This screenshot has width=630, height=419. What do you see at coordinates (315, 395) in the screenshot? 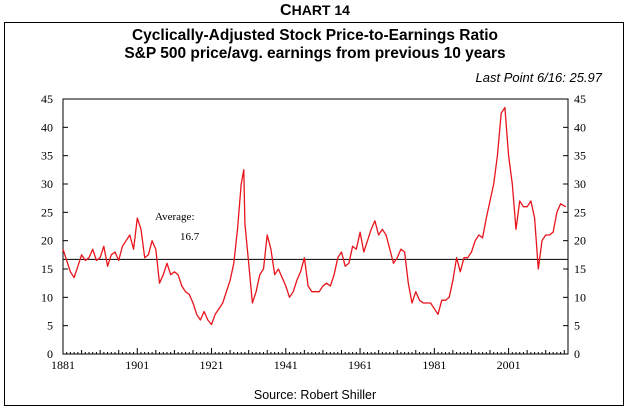
I see `source-note: Source: Robert Shiller` at bounding box center [315, 395].